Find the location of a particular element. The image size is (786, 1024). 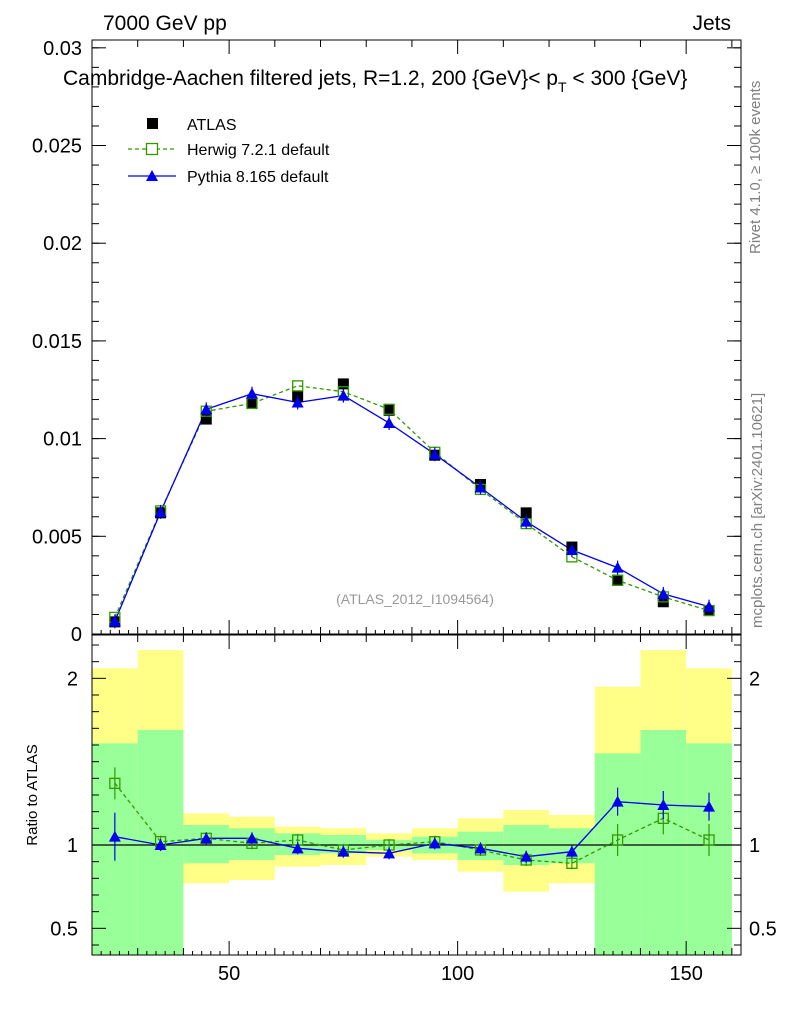

legend-label-pythia: Pythia 8.165 default is located at coordinates (258, 177).